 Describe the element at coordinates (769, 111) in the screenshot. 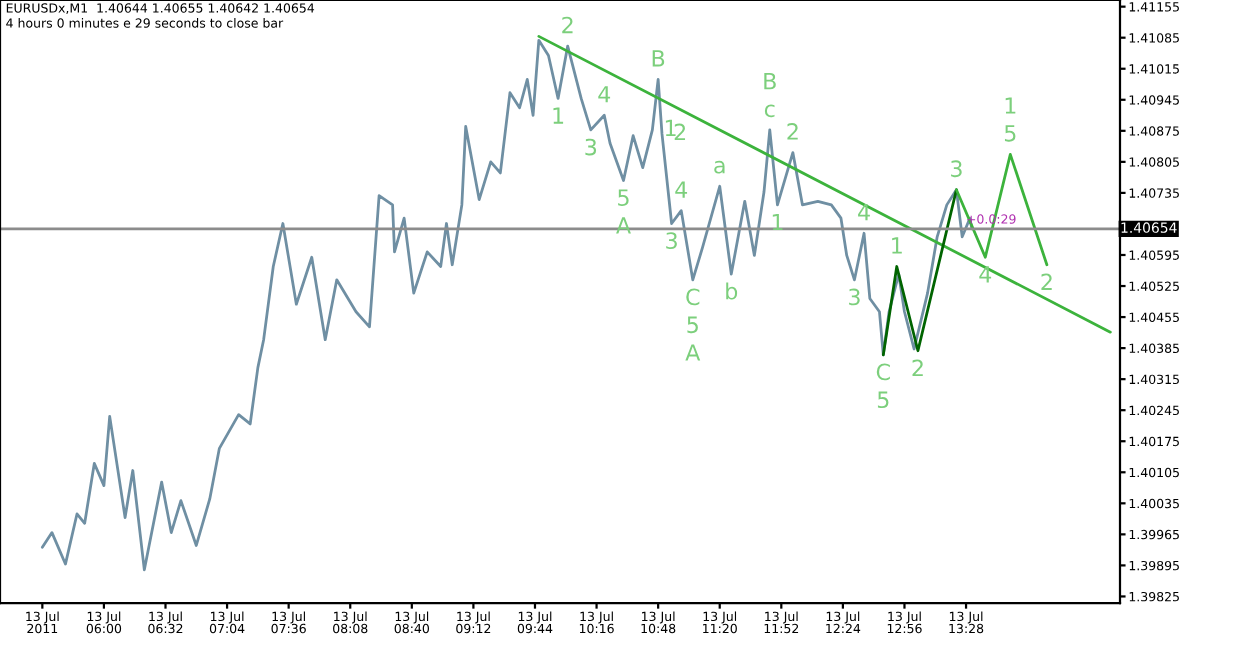

I see `annotation: c` at that location.